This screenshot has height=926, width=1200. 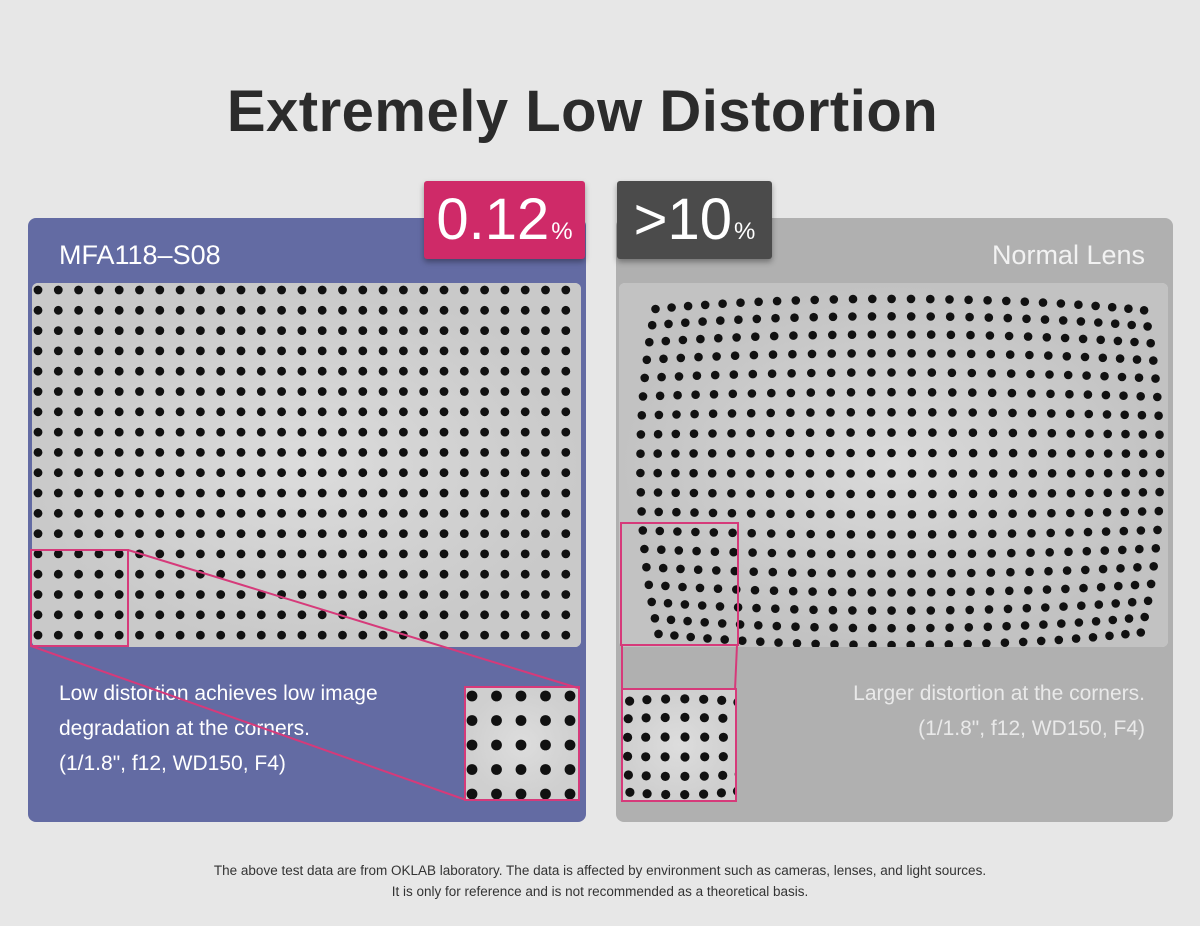 What do you see at coordinates (683, 219) in the screenshot?
I see `normal-distortion-value: >10` at bounding box center [683, 219].